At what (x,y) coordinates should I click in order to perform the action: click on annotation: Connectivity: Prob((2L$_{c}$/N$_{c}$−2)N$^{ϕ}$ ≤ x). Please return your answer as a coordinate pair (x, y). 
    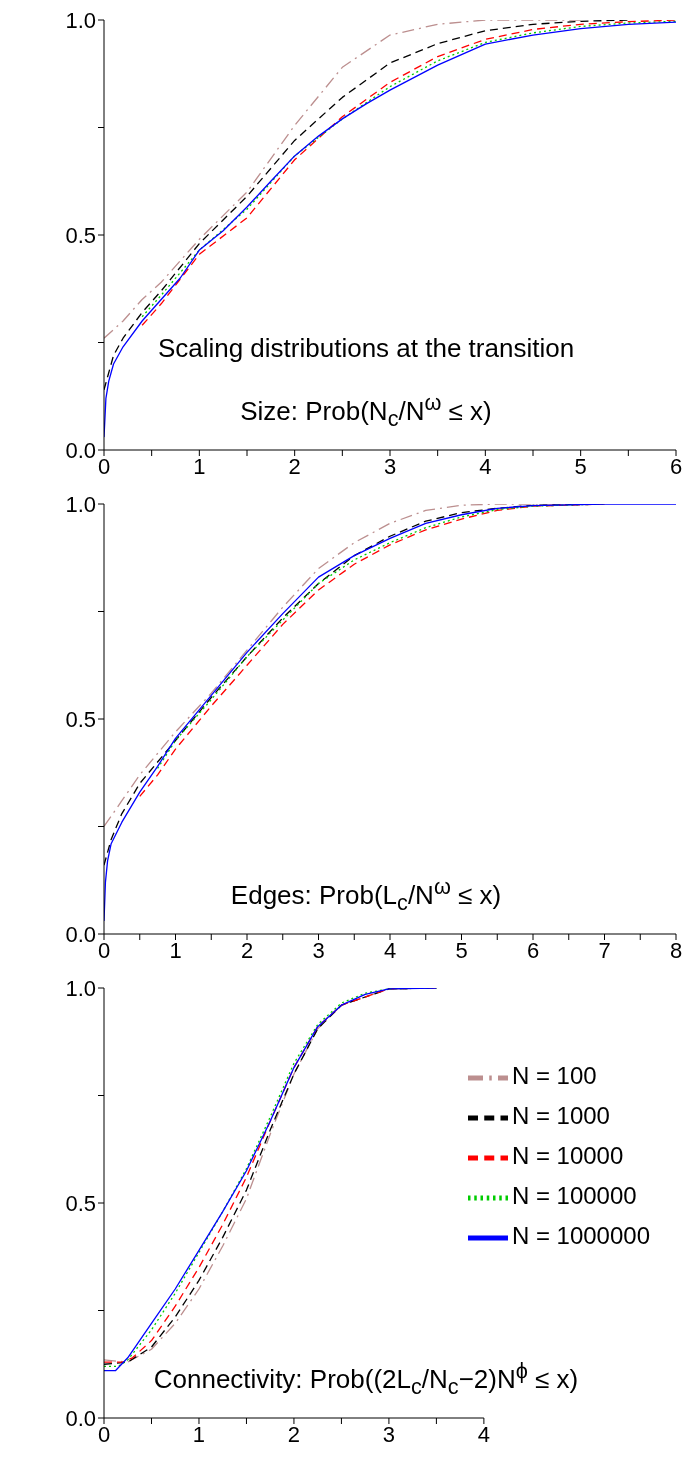
    Looking at the image, I should click on (366, 1379).